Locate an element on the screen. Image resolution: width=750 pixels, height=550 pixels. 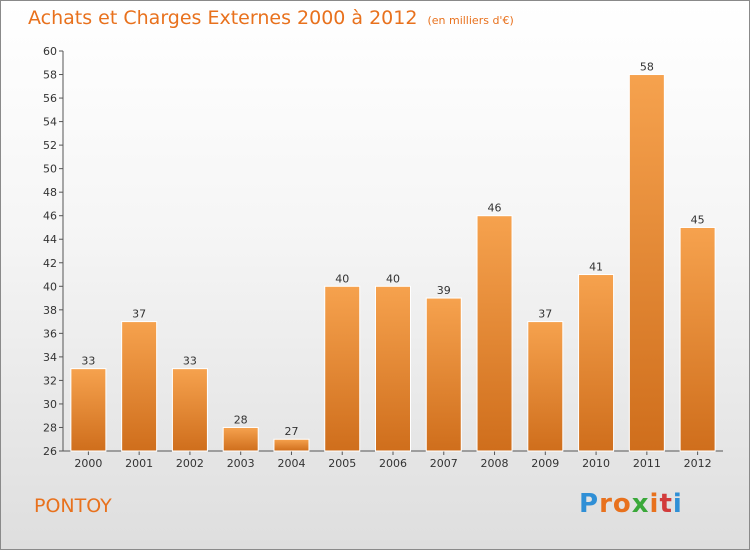
data-label-2003: 28 is located at coordinates (241, 419).